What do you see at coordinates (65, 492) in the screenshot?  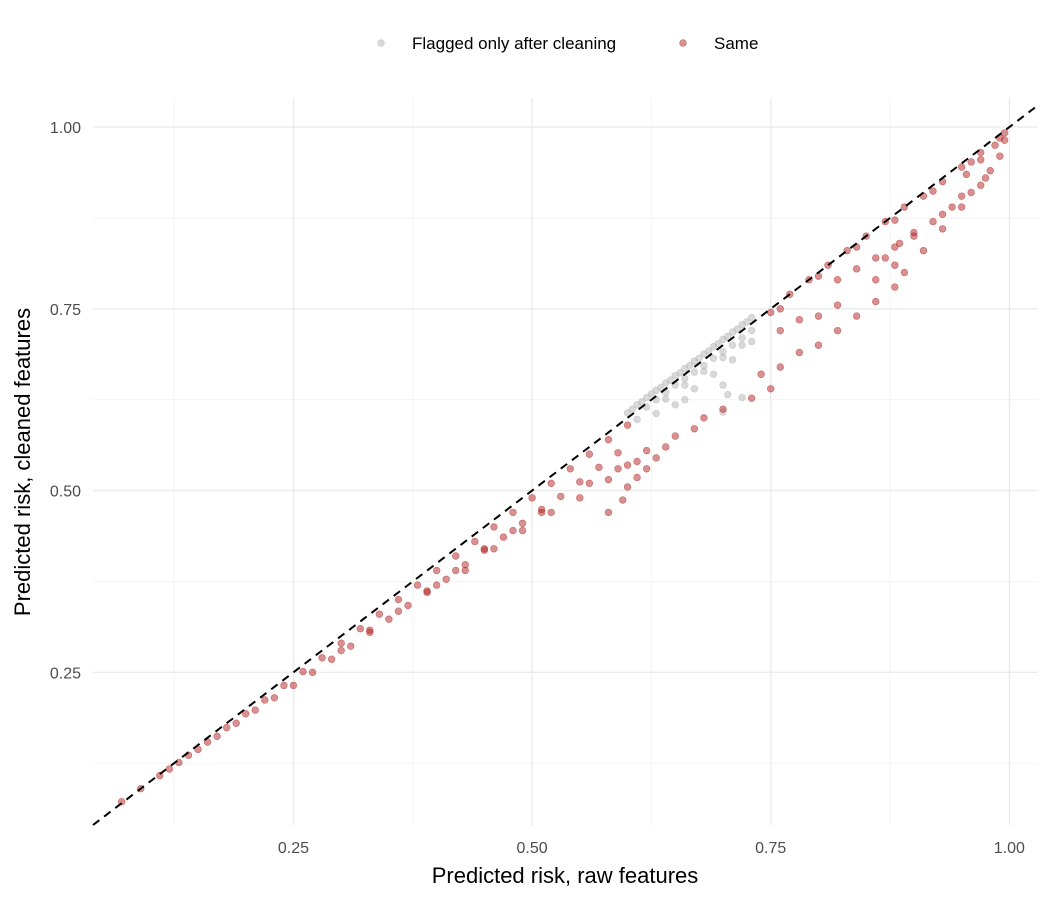 I see `y-tick-label: 0.50` at bounding box center [65, 492].